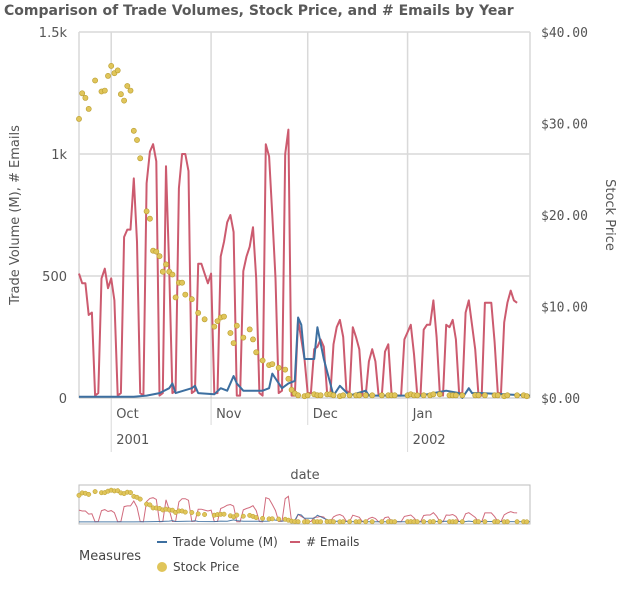 This screenshot has width=627, height=590. Describe the element at coordinates (225, 542) in the screenshot. I see `legend-label-trade-volume: Trade Volume (M)` at that location.